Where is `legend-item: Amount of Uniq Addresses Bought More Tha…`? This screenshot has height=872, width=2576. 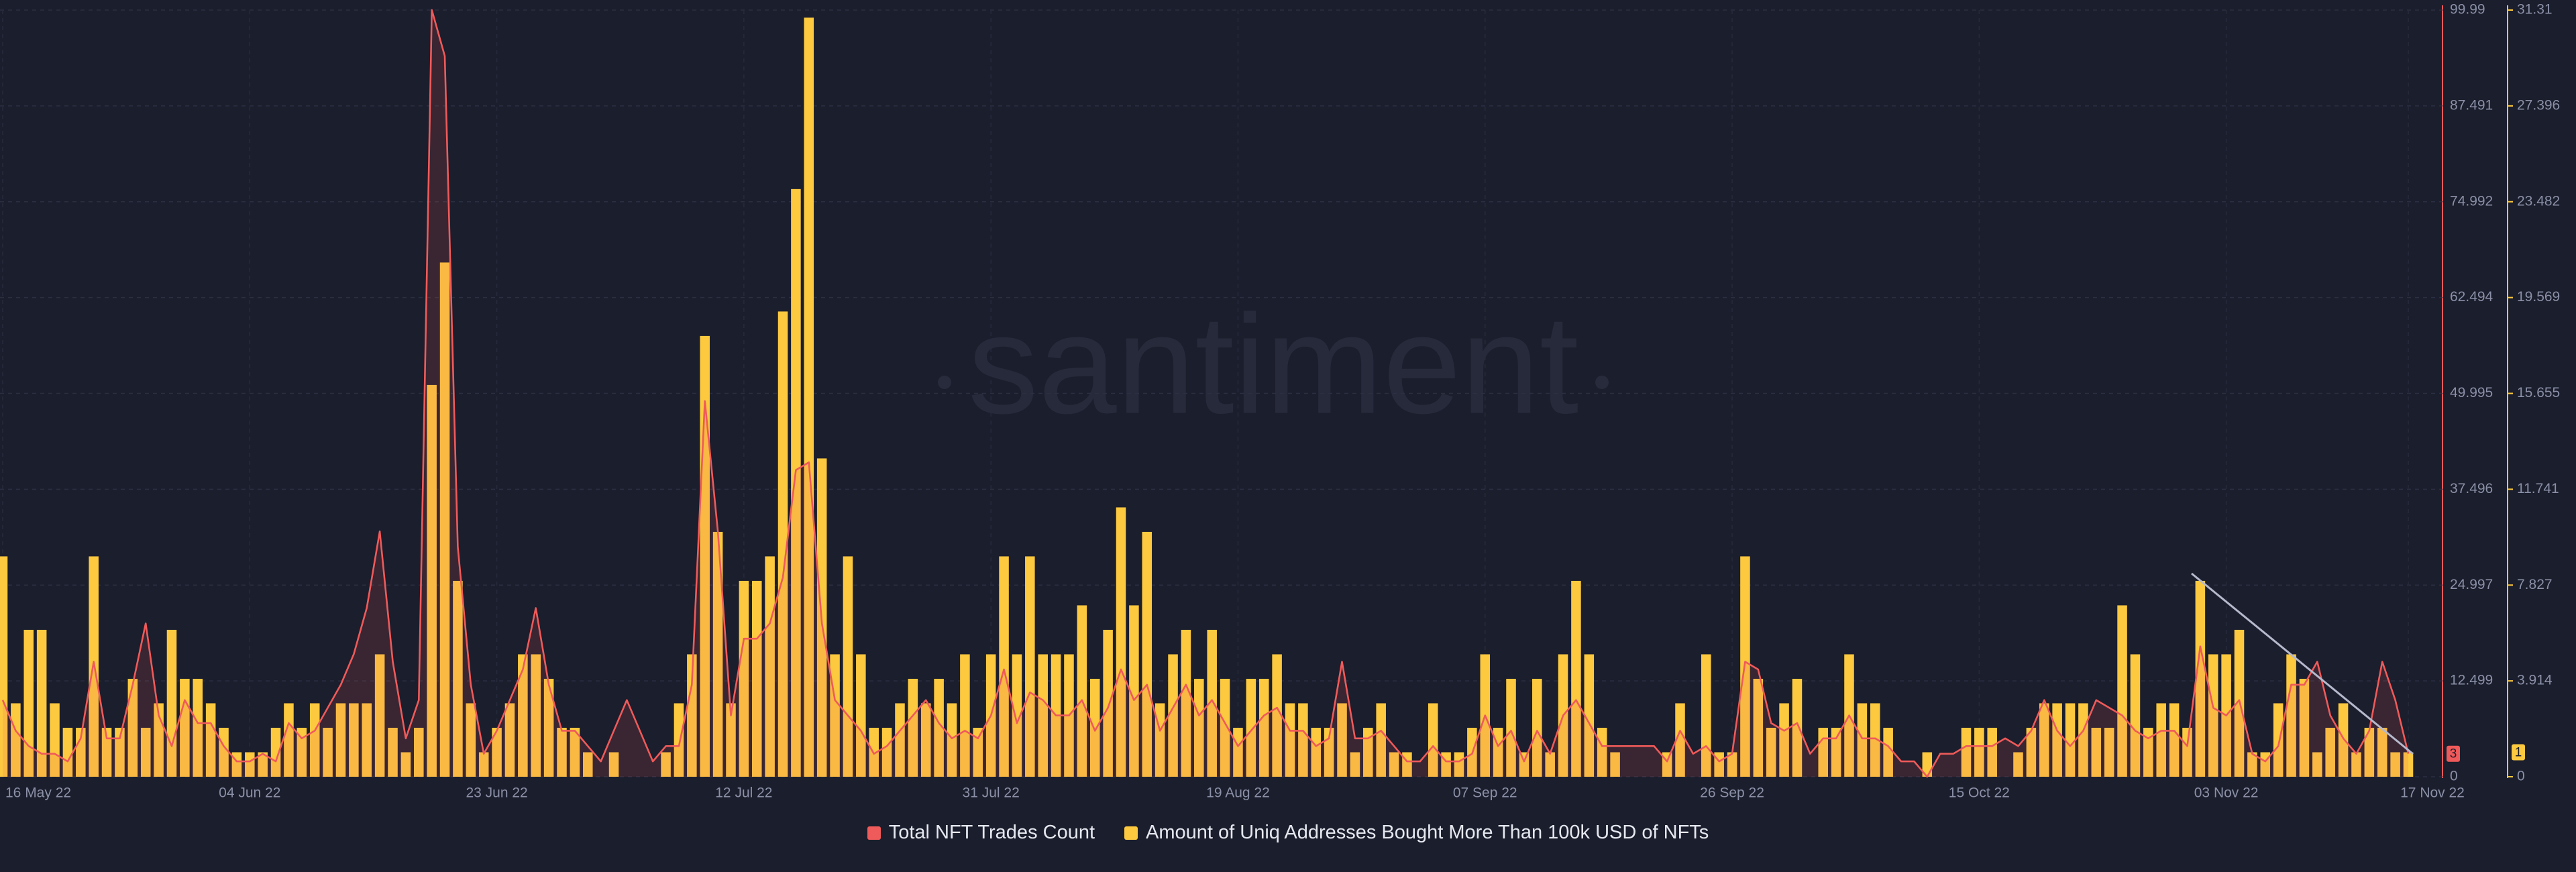 legend-item: Amount of Uniq Addresses Bought More Tha… is located at coordinates (1416, 833).